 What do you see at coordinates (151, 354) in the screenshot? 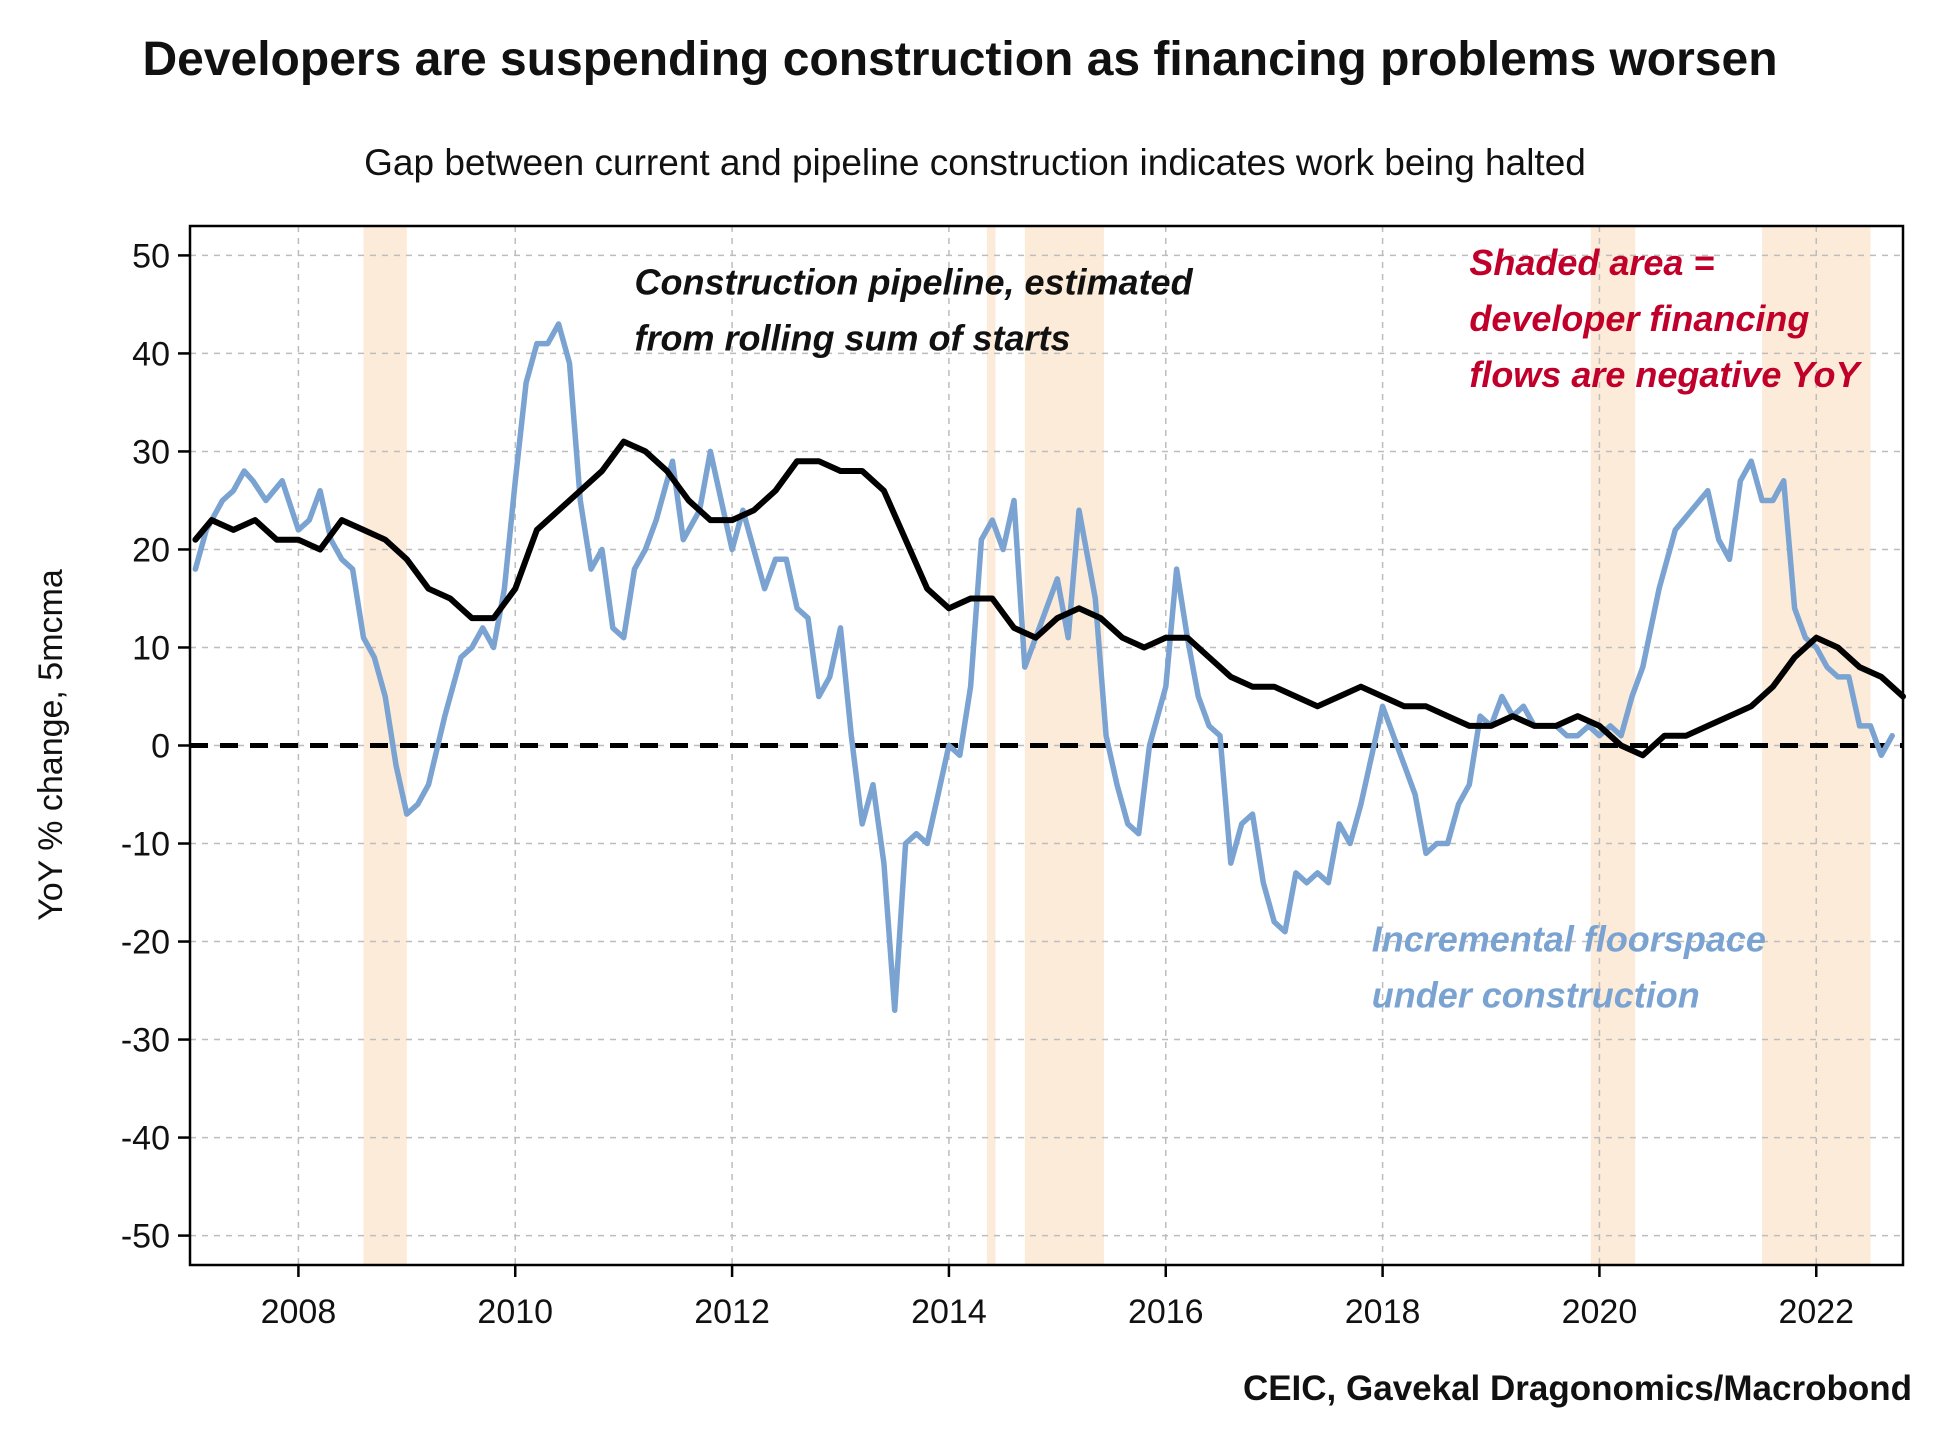
I see `y-tick-label-1: 40` at bounding box center [151, 354].